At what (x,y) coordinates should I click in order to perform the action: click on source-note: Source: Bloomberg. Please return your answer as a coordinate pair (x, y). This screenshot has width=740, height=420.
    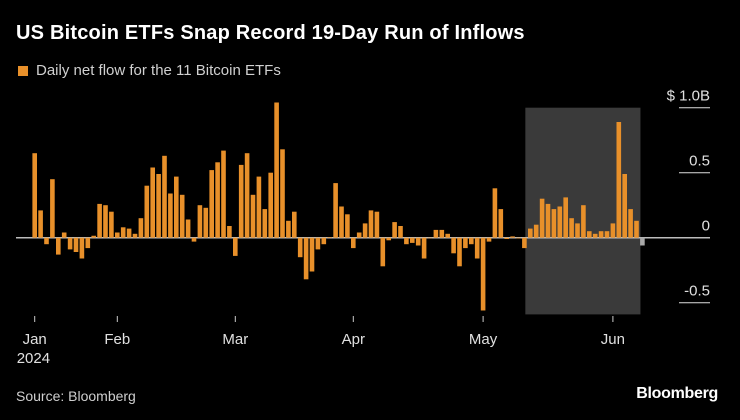
    Looking at the image, I should click on (76, 396).